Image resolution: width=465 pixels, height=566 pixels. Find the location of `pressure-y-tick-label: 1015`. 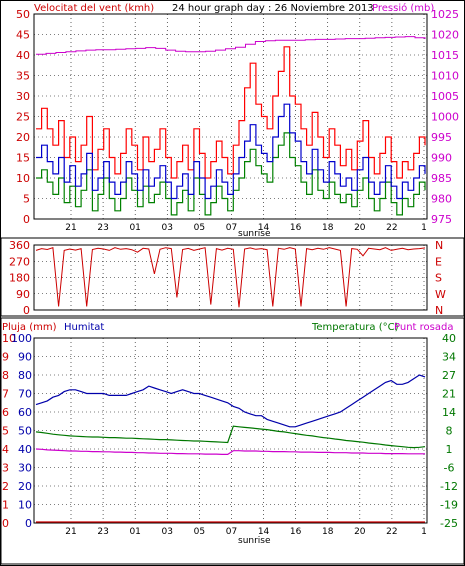

pressure-y-tick-label: 1015 is located at coordinates (445, 55).